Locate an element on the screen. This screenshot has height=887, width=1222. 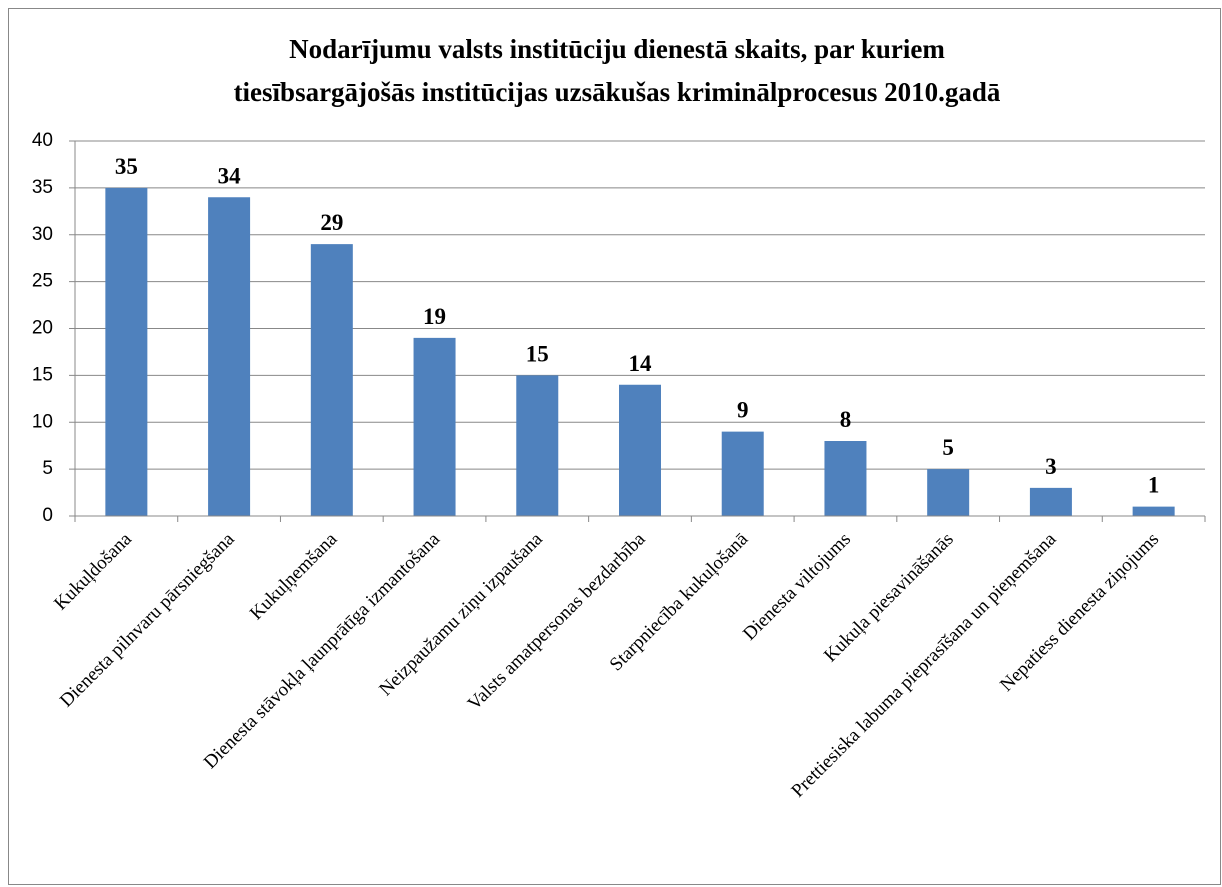
data-label: 9 is located at coordinates (743, 410).